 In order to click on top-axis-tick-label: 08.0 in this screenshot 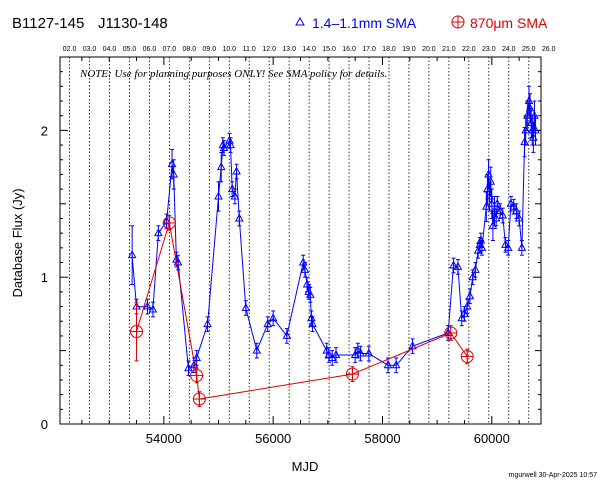, I will do `click(190, 49)`.